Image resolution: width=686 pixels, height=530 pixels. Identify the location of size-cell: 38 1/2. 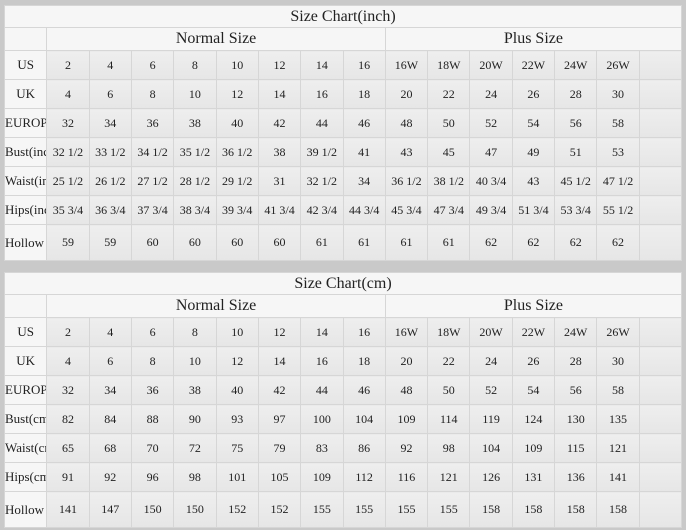
(449, 181).